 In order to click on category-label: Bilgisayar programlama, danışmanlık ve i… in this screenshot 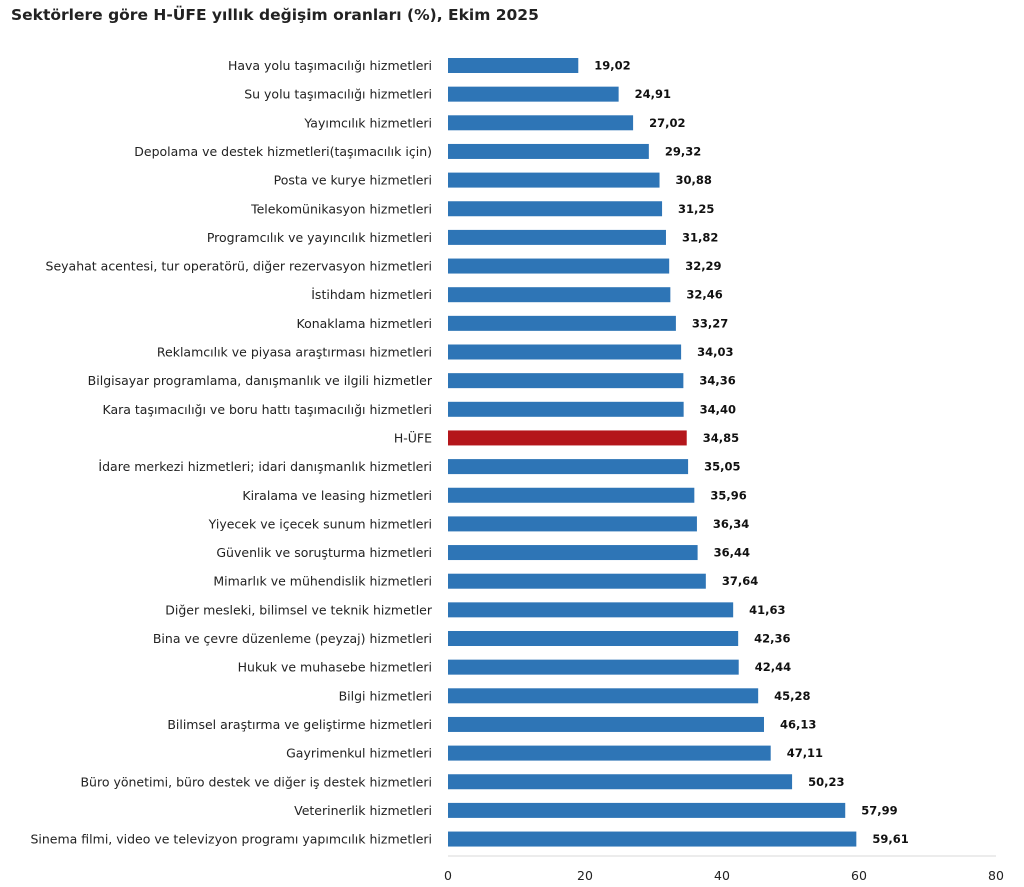, I will do `click(260, 380)`.